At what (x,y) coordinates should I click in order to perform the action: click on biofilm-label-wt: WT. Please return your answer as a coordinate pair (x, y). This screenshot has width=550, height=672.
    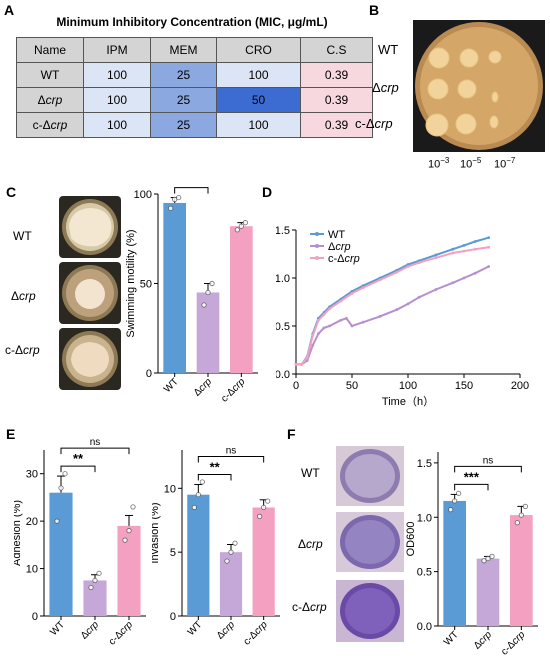
    Looking at the image, I should click on (310, 473).